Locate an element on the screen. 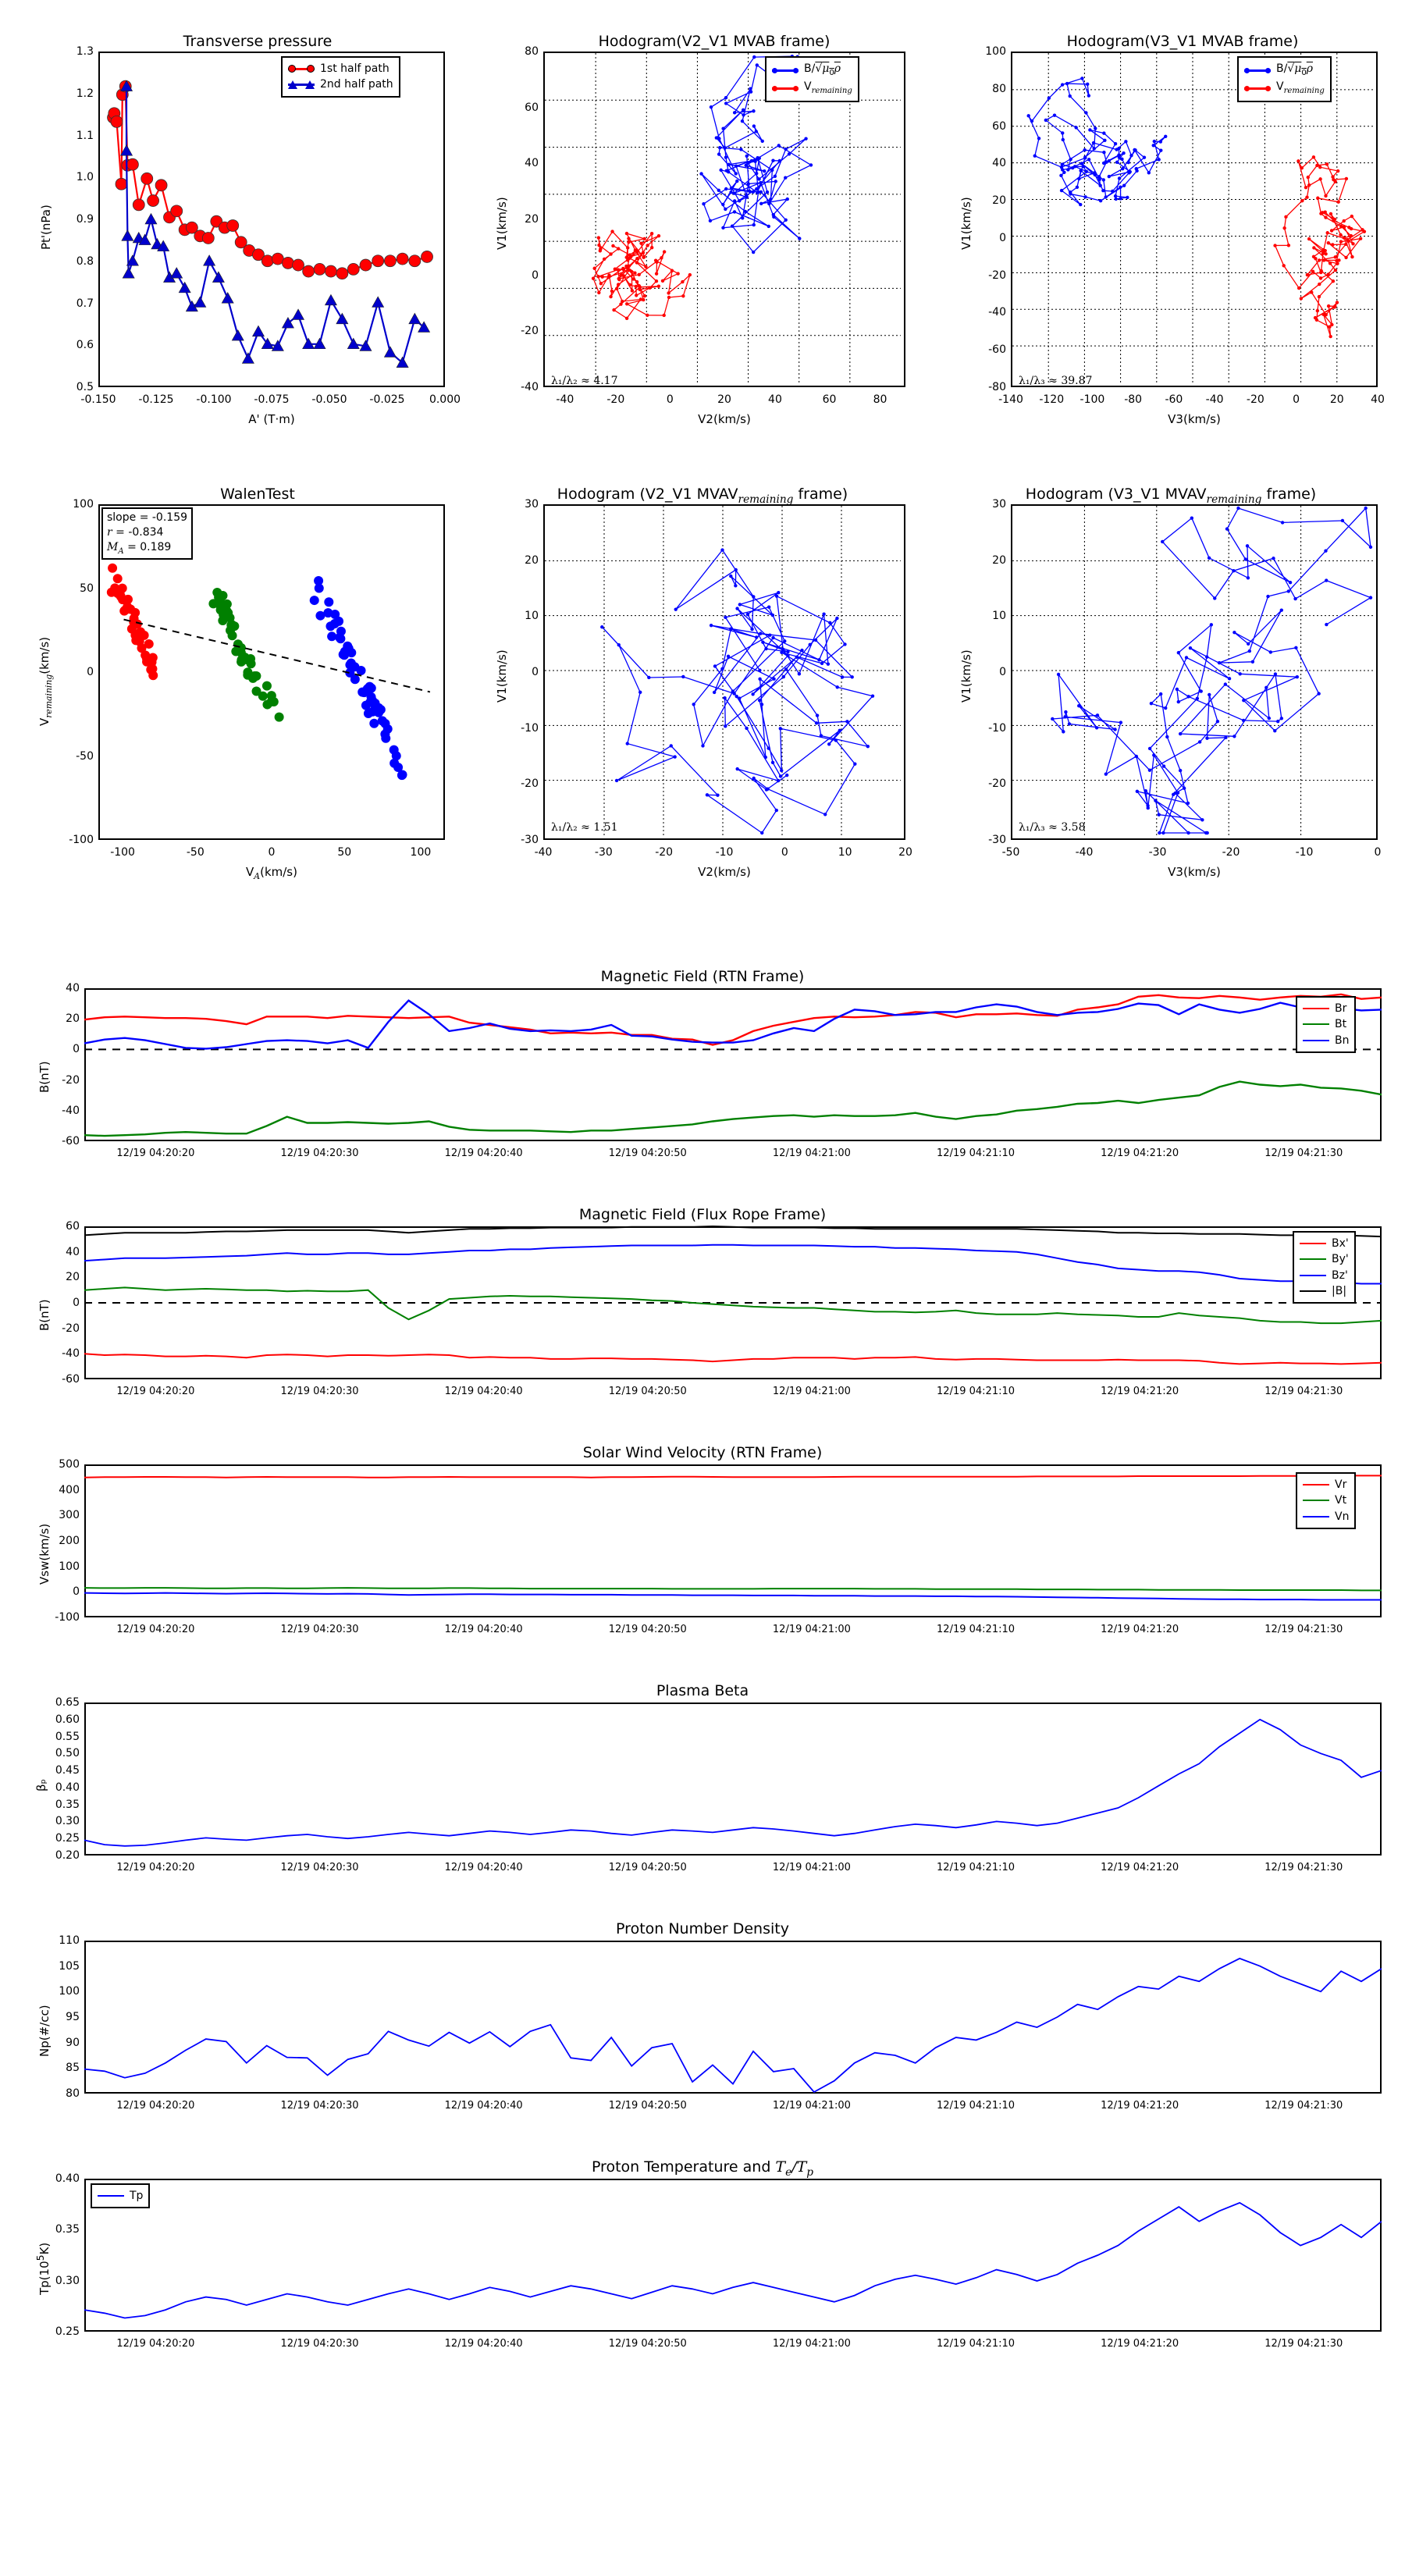 The image size is (1405, 2576). legend-label: B/√μ0ρ is located at coordinates (1295, 69).